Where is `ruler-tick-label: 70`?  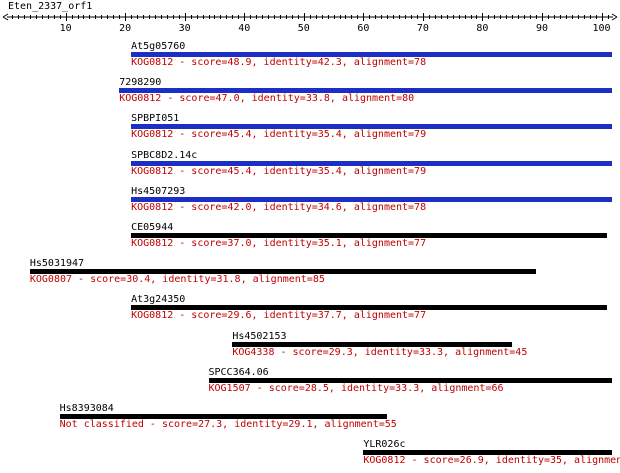
ruler-tick-label: 70 is located at coordinates (423, 28).